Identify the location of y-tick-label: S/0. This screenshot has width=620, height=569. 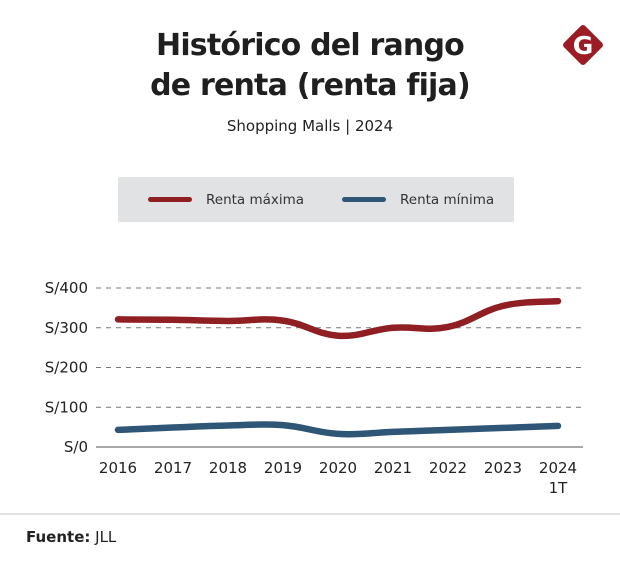
(76, 447).